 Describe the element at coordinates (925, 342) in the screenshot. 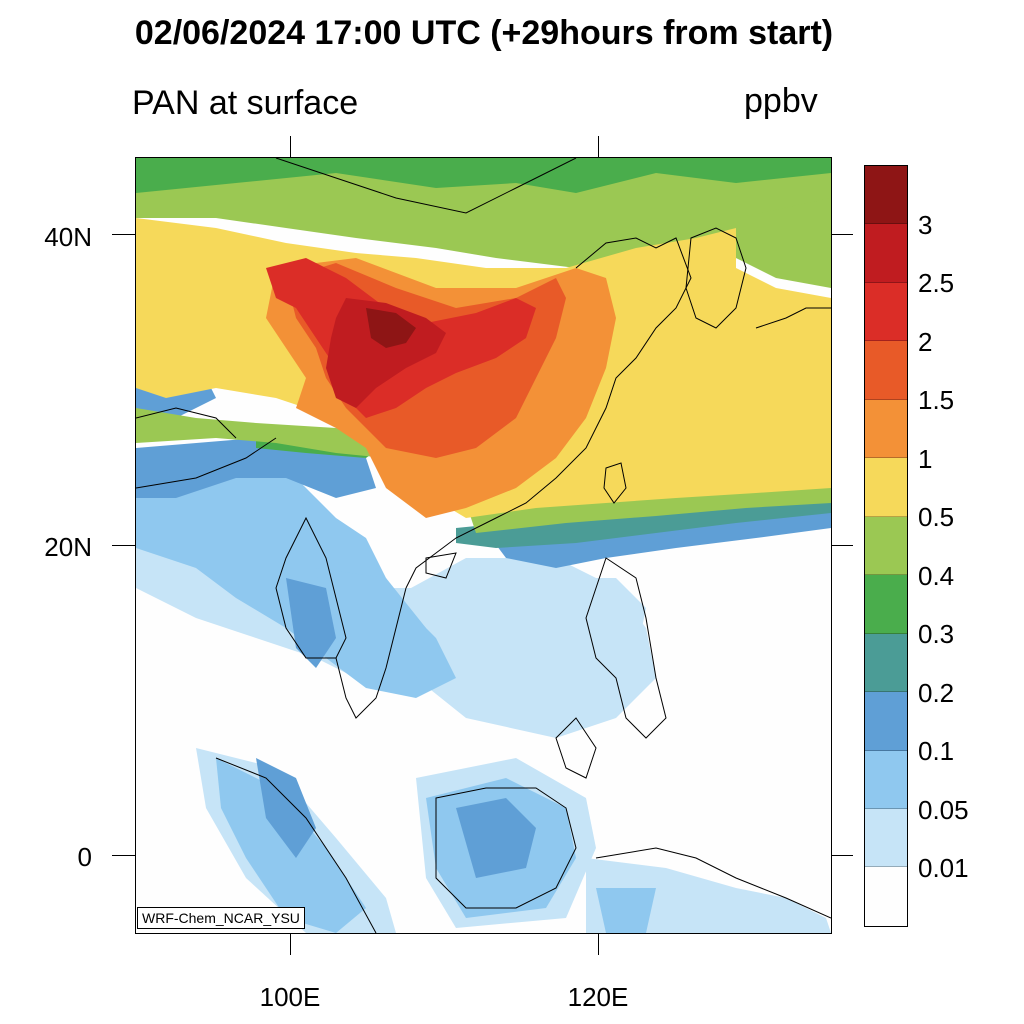

I see `colorbar-label-2: 2` at that location.